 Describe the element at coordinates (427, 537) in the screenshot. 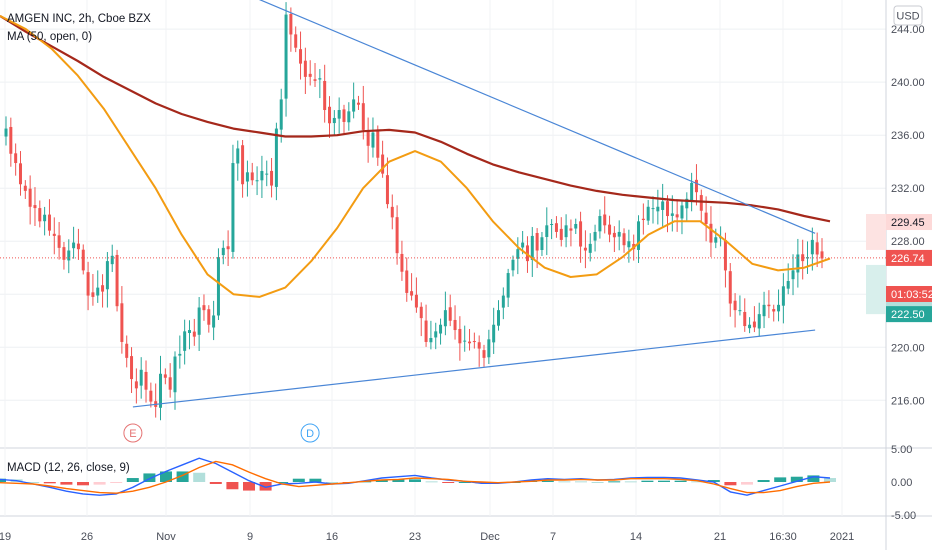

I see `time-axis: 19 26 Nov 9 16 23 Dec 7 14 21 16:30 2021` at that location.